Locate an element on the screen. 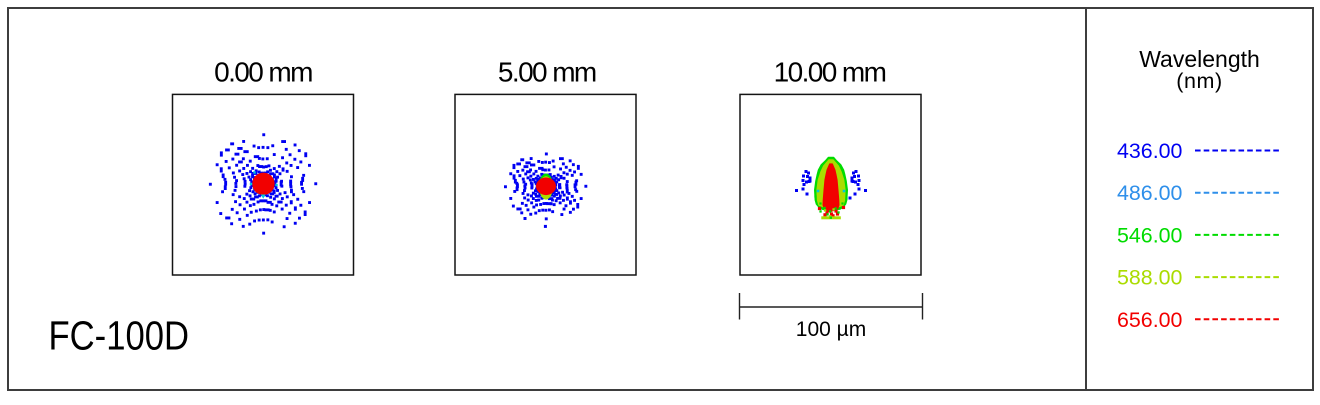 Image resolution: width=1320 pixels, height=405 pixels. svg-text: 588.00 is located at coordinates (1150, 278).